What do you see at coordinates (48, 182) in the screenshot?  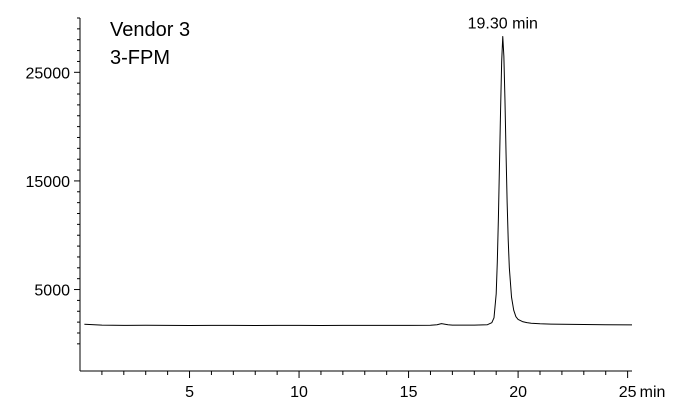 I see `y-tick-label: 15000` at bounding box center [48, 182].